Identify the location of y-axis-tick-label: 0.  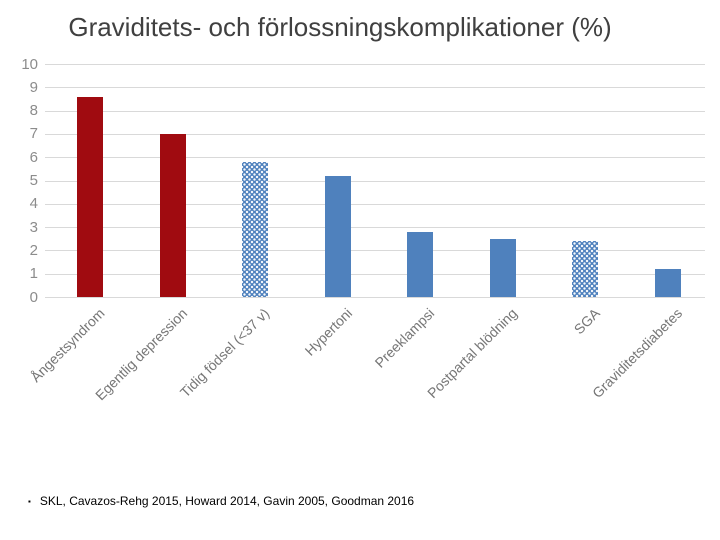
(33, 297).